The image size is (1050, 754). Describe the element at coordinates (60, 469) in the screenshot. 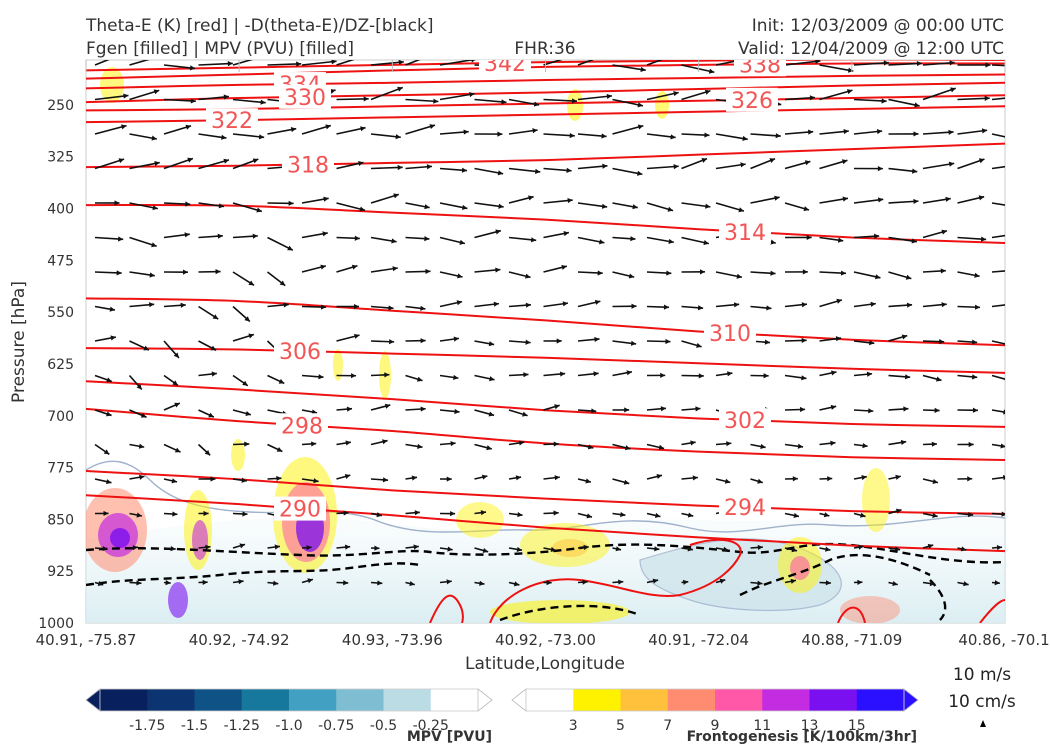

I see `y-tick-label: 775` at that location.